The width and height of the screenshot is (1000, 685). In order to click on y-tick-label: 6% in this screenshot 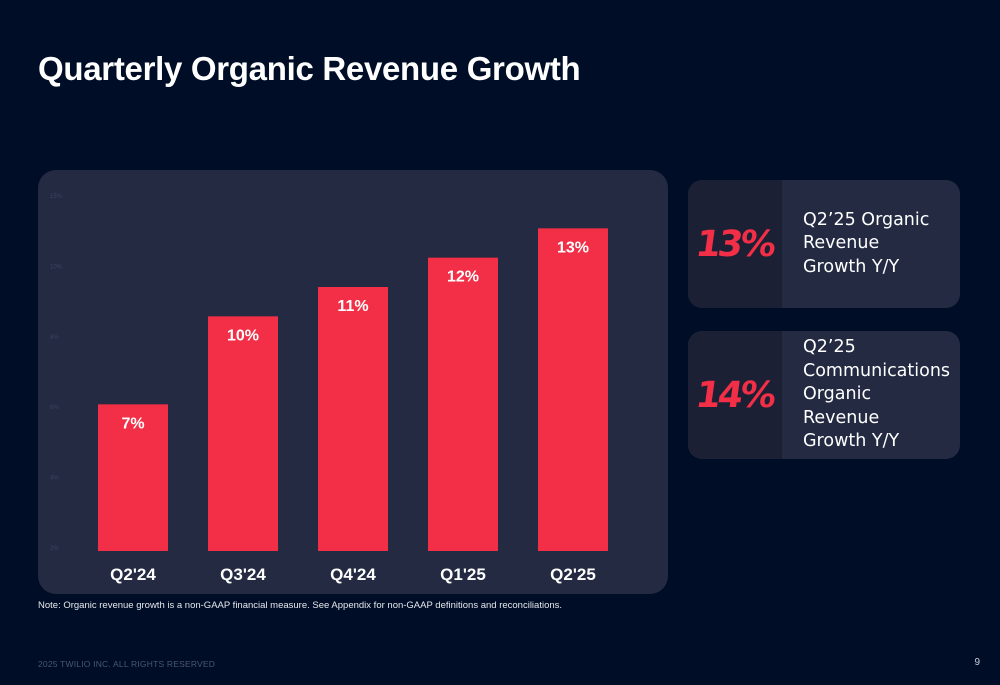, I will do `click(54, 408)`.